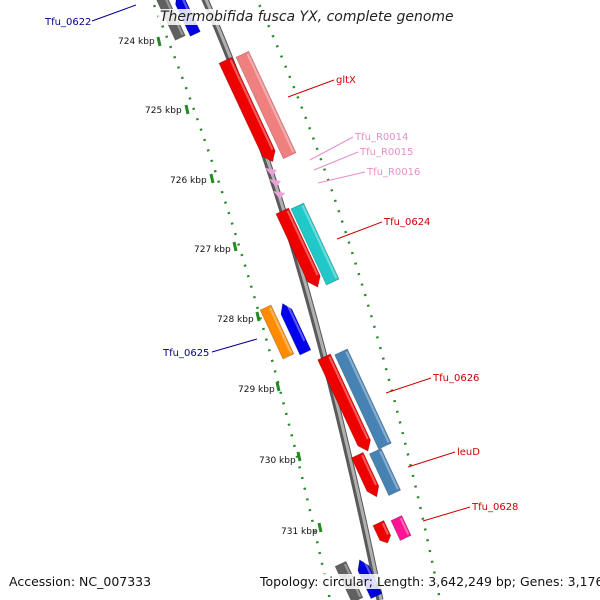  I want to click on tick-label: 731 kbp, so click(299, 532).